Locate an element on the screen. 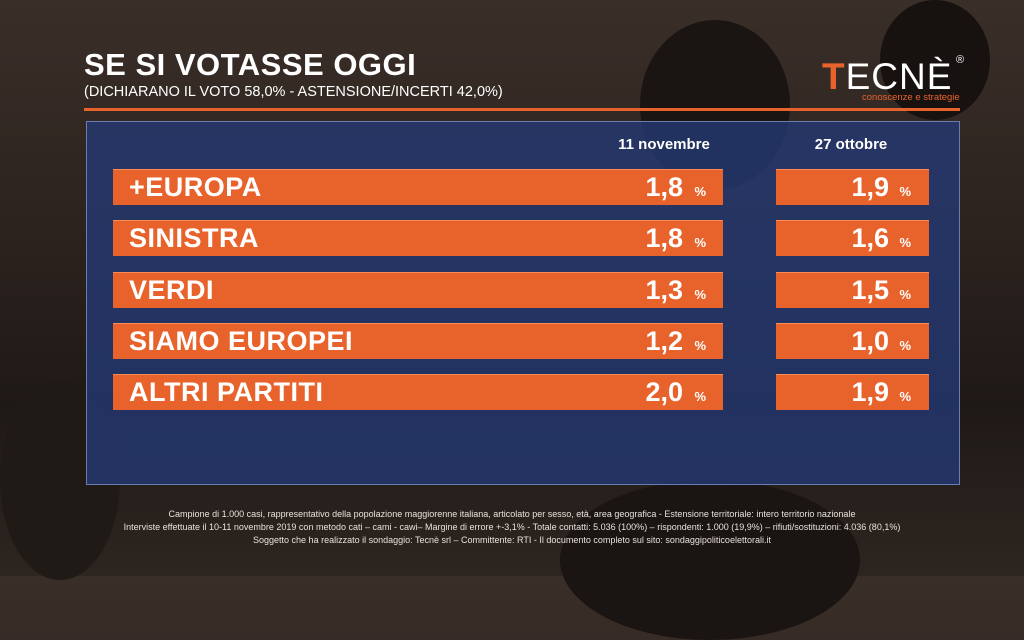  previous-value: 1,6 is located at coordinates (870, 238).